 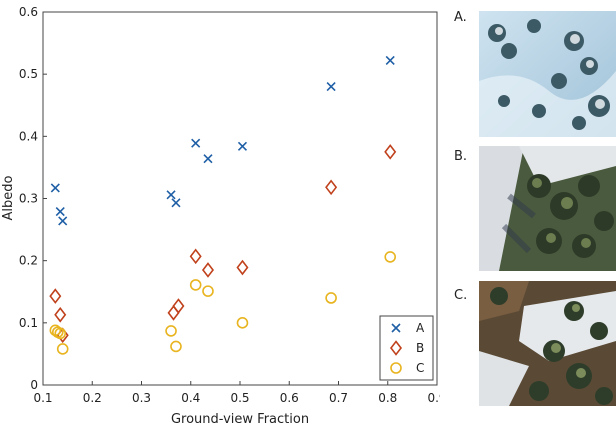 What do you see at coordinates (28, 323) in the screenshot?
I see `y-tick-label: 0.1` at bounding box center [28, 323].